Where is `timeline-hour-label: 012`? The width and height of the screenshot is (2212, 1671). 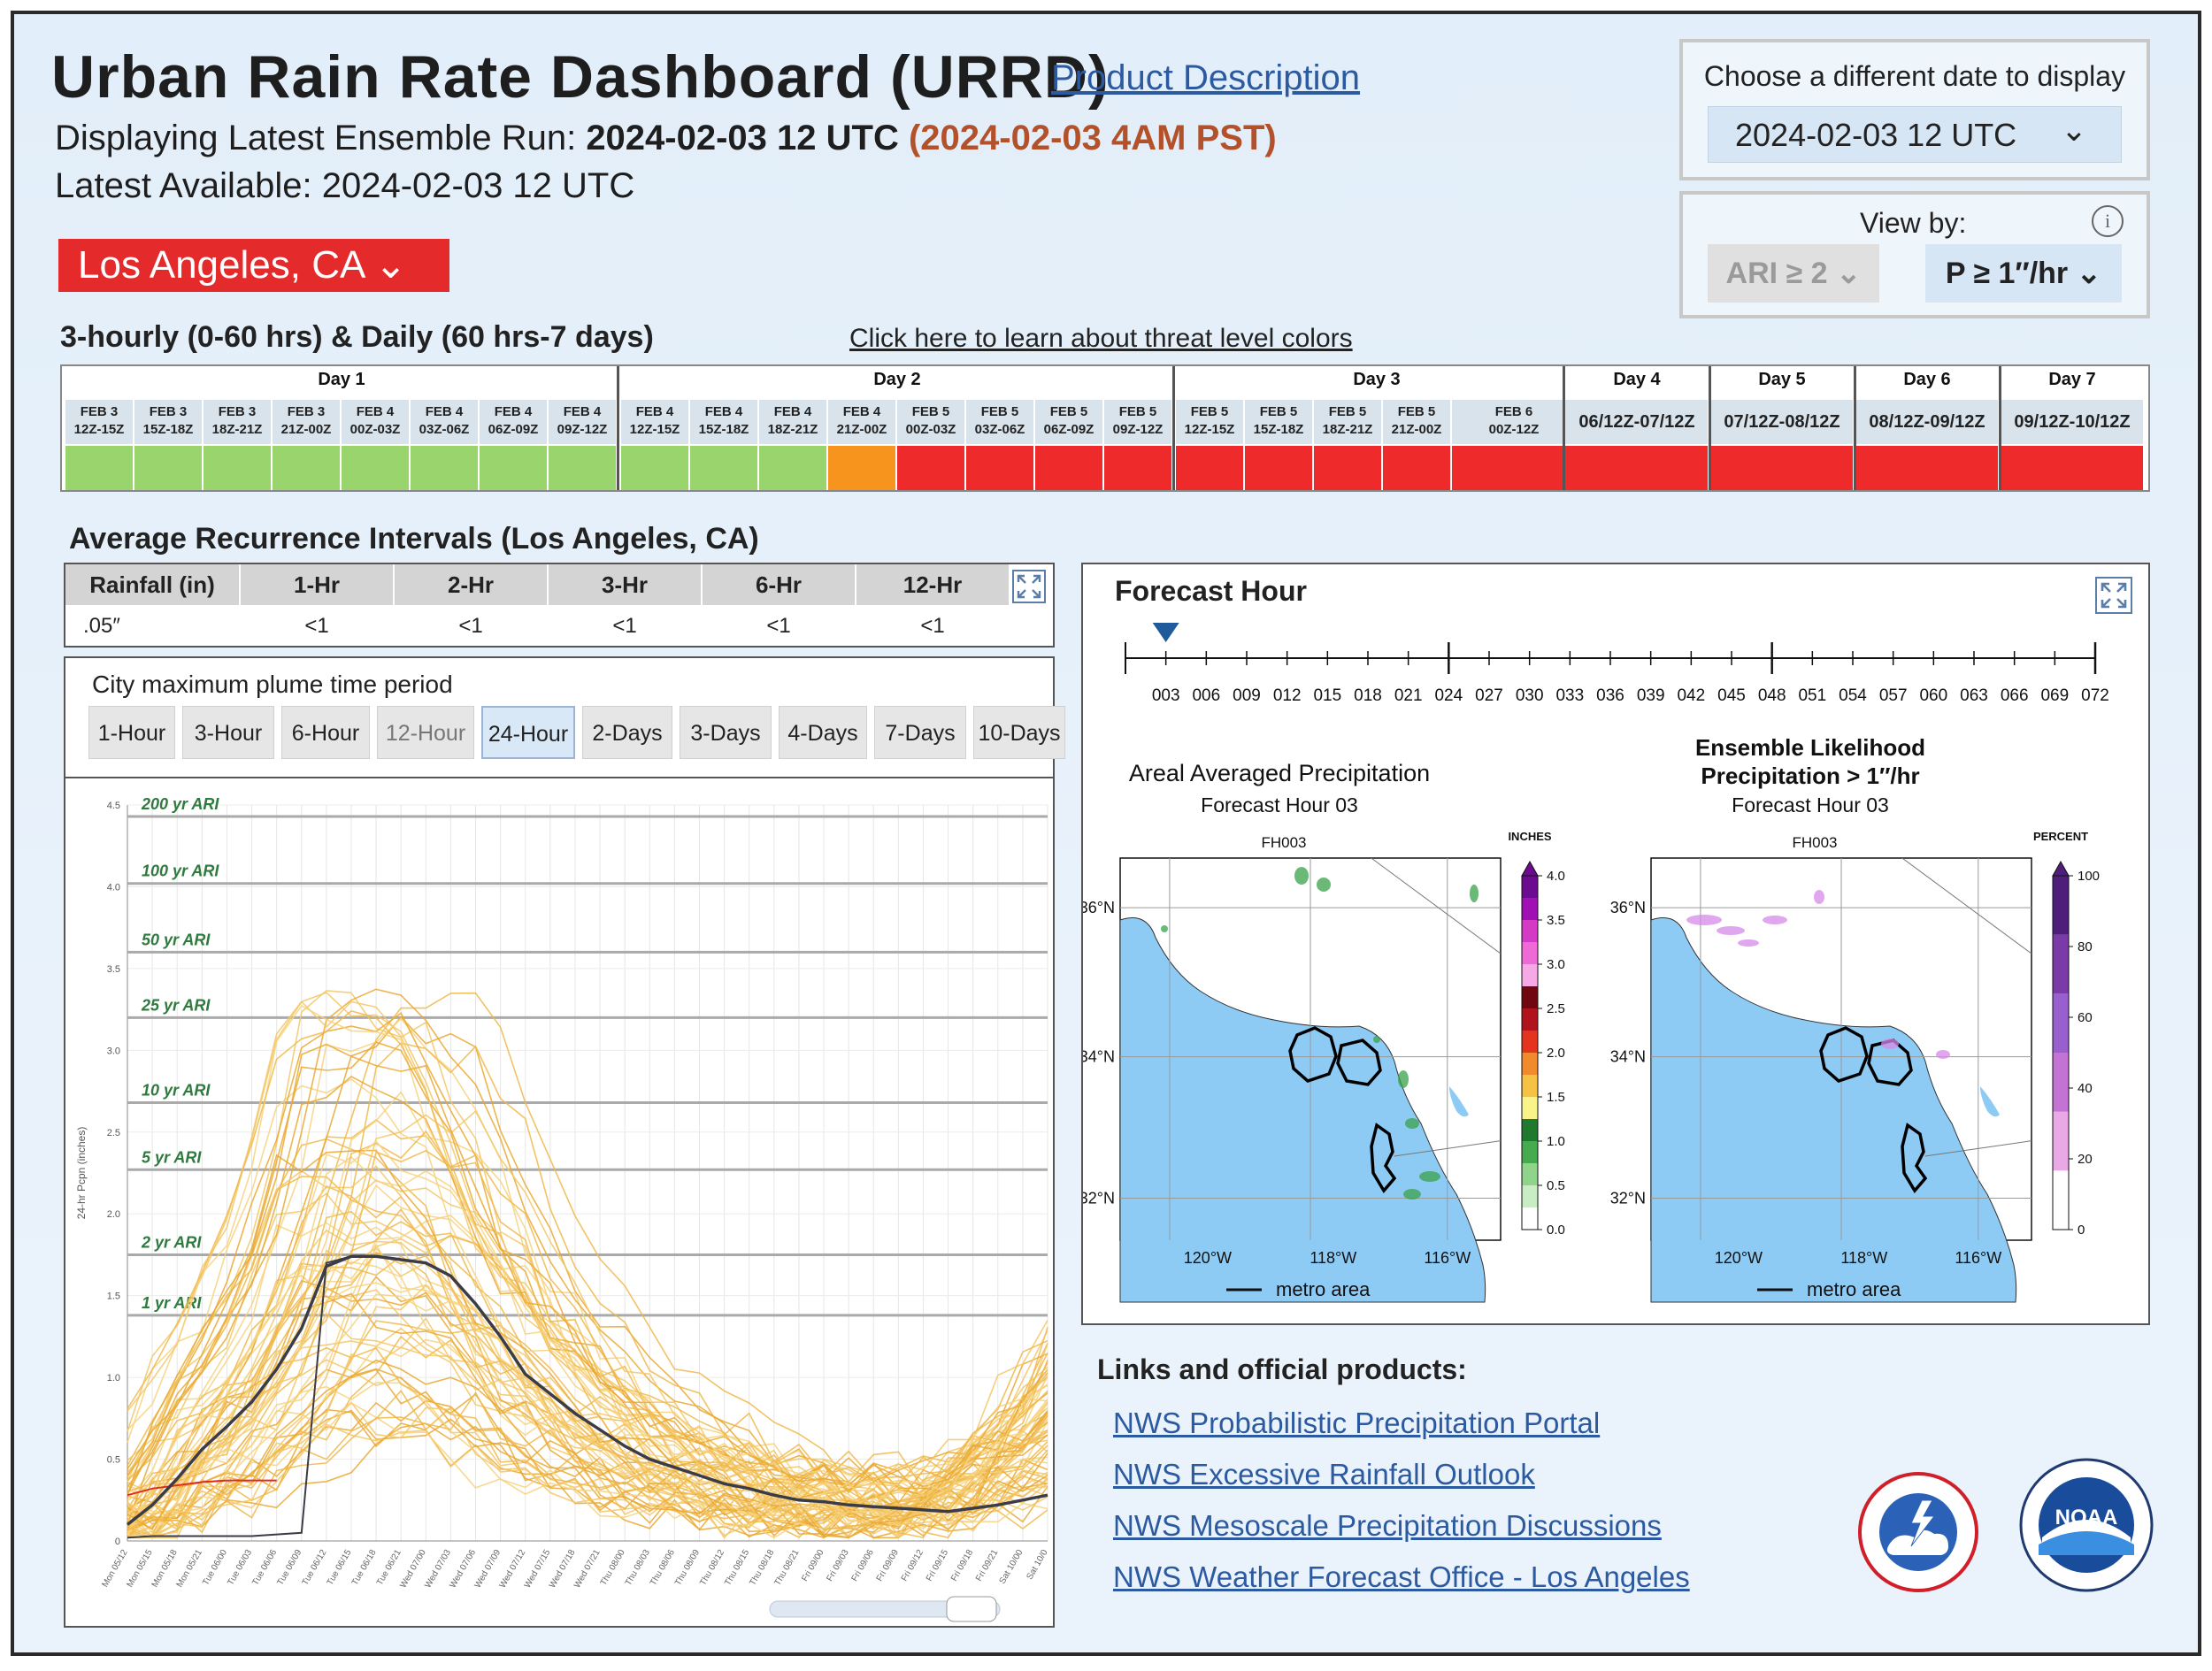 timeline-hour-label: 012 is located at coordinates (1288, 695).